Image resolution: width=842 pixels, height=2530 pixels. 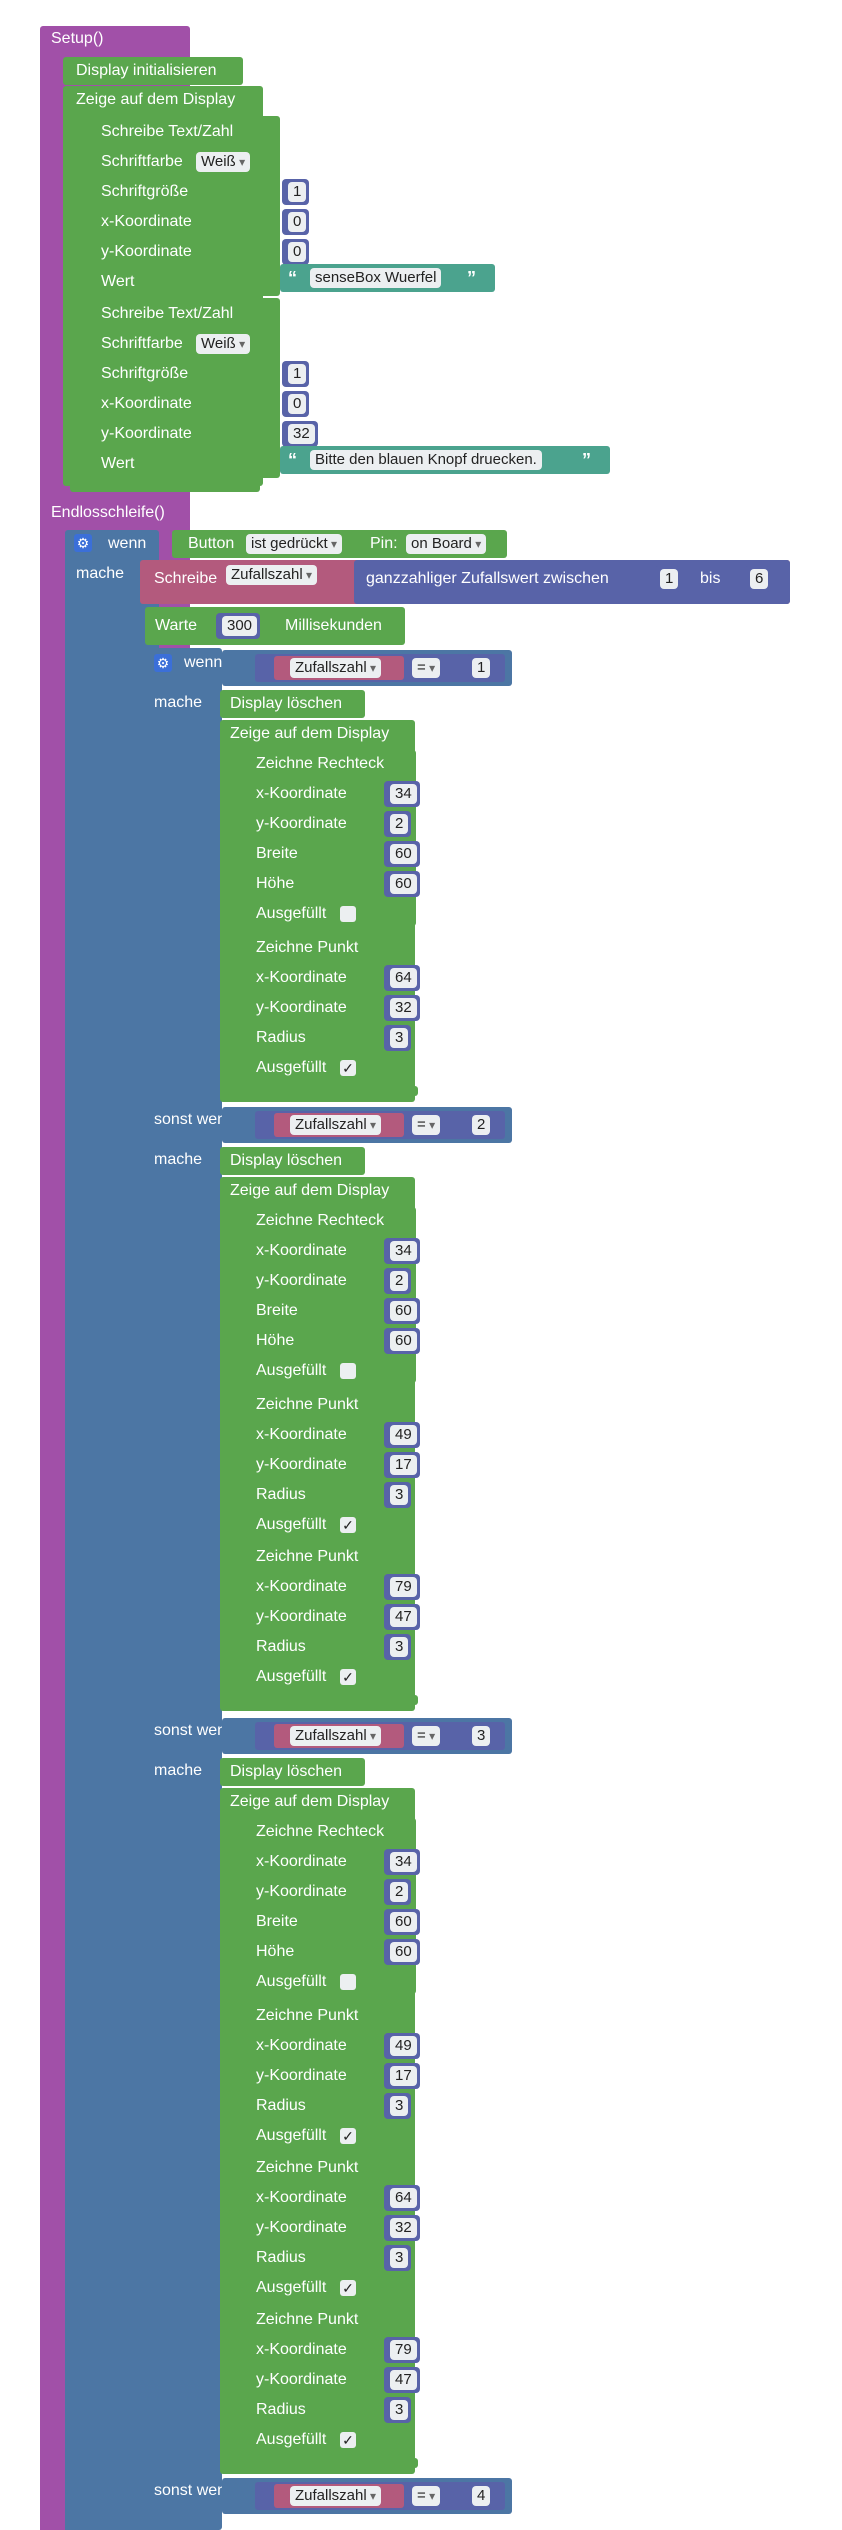 I want to click on compare-value-block: 4, so click(x=480, y=2496).